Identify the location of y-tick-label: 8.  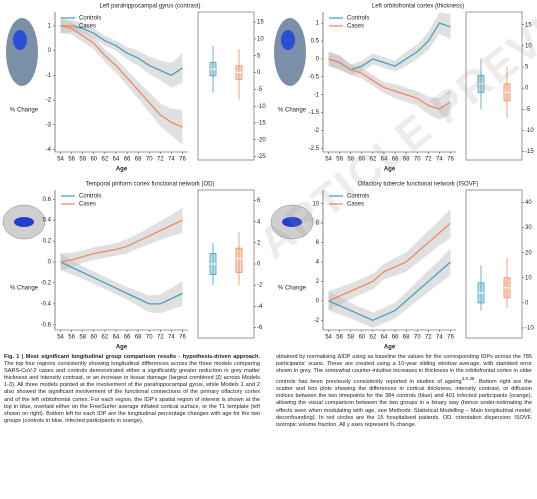
(318, 224).